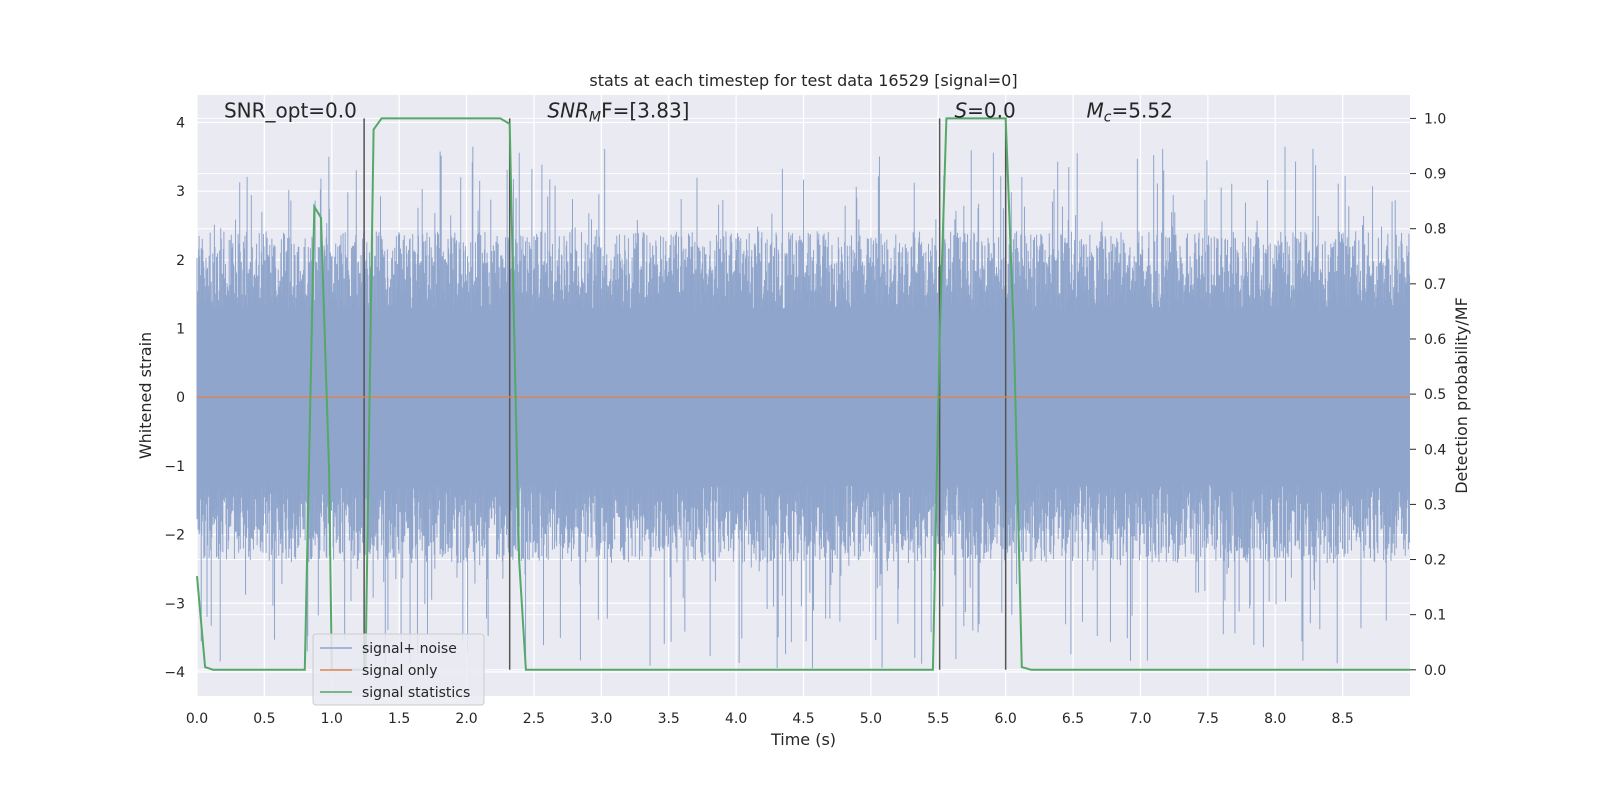 Image resolution: width=1600 pixels, height=800 pixels. Describe the element at coordinates (938, 719) in the screenshot. I see `x-tick-label-5-5: 5.5` at that location.